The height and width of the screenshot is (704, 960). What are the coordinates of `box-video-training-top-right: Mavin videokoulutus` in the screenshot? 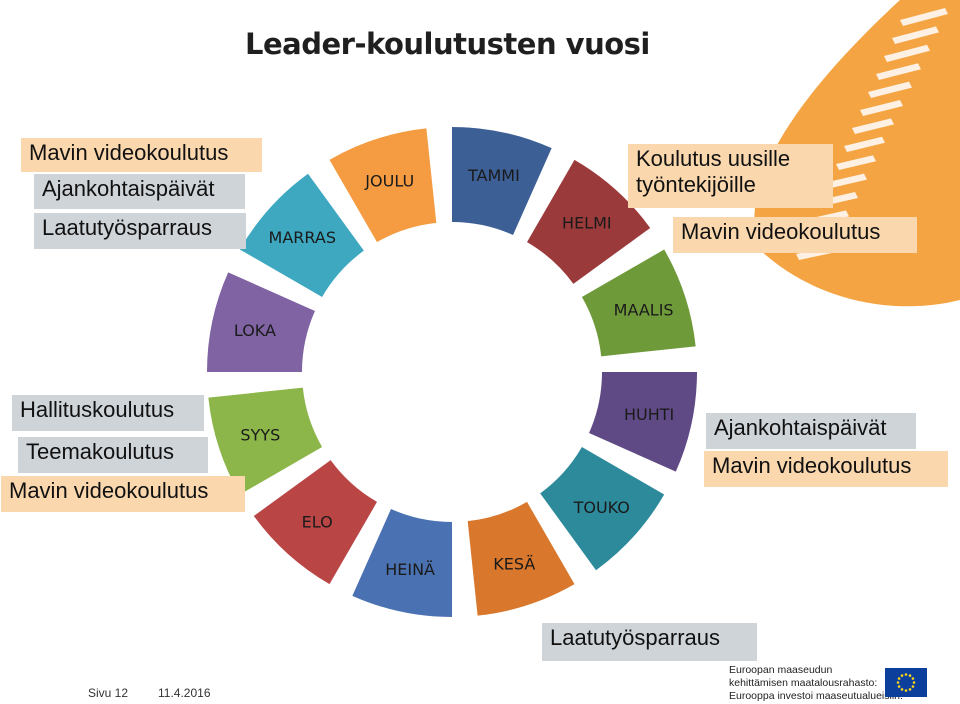 It's located at (795, 235).